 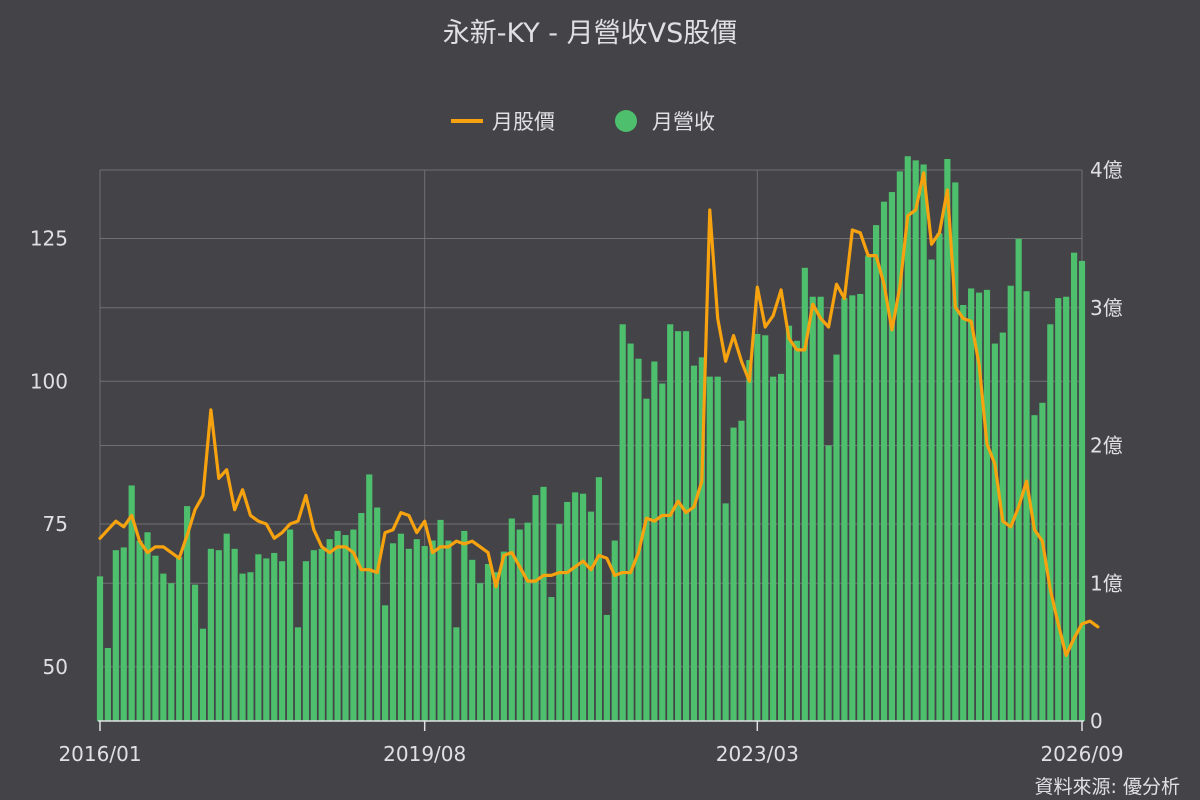 What do you see at coordinates (503, 122) in the screenshot?
I see `legend-item-price: 月股價` at bounding box center [503, 122].